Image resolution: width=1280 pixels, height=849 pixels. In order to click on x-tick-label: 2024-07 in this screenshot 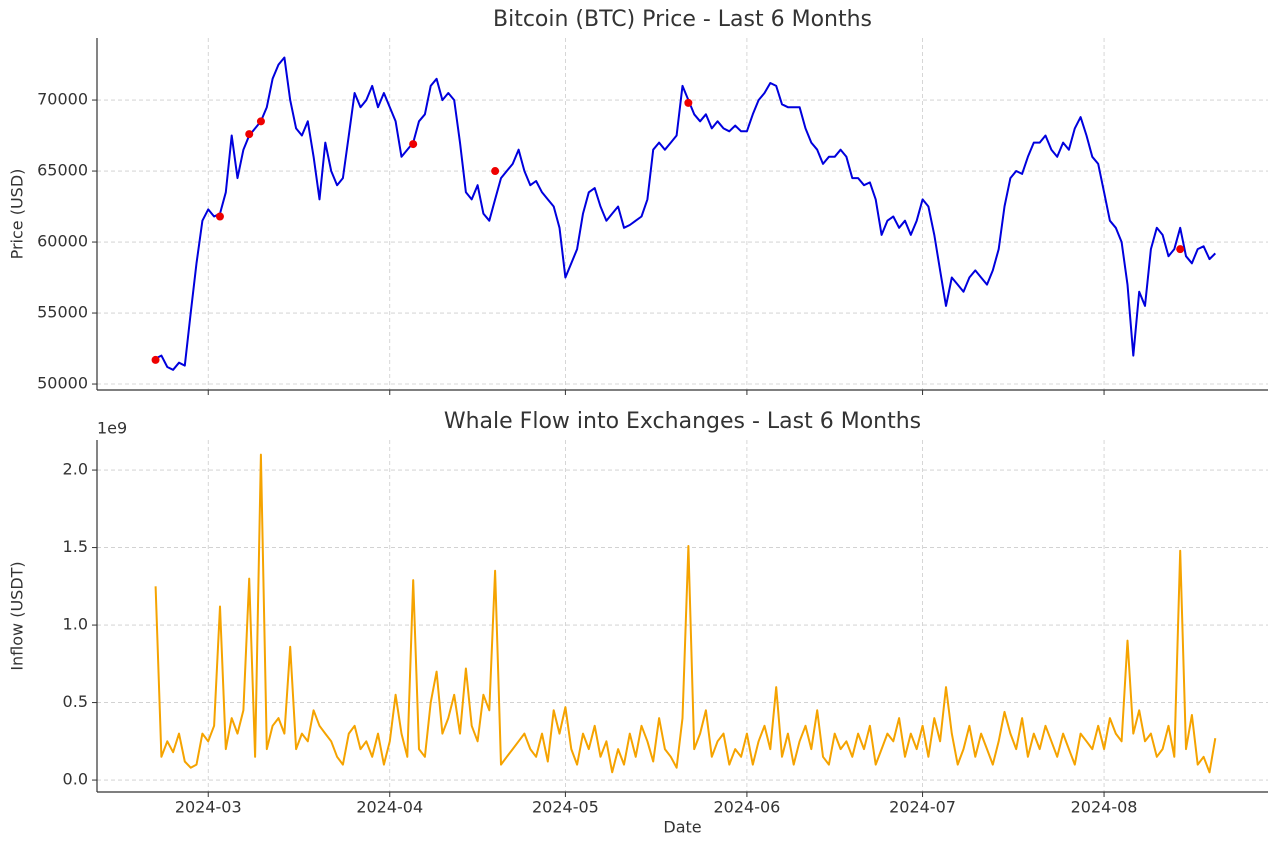, I will do `click(922, 807)`.